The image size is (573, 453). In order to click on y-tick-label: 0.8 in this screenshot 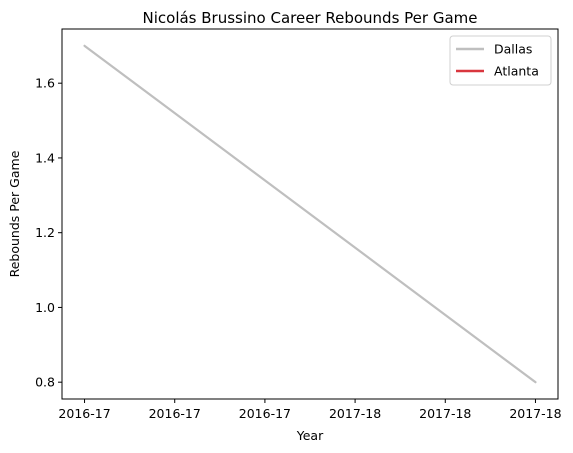, I will do `click(45, 382)`.